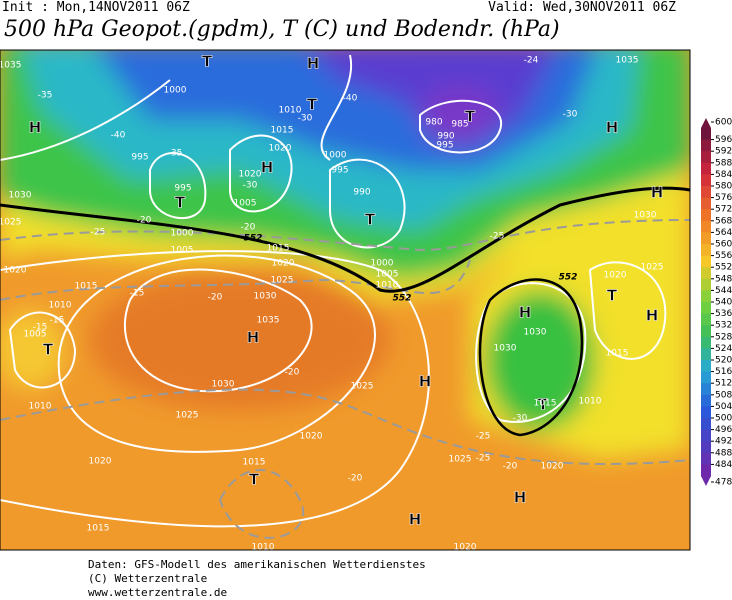  What do you see at coordinates (723, 349) in the screenshot?
I see `colorbar-label: 524` at bounding box center [723, 349].